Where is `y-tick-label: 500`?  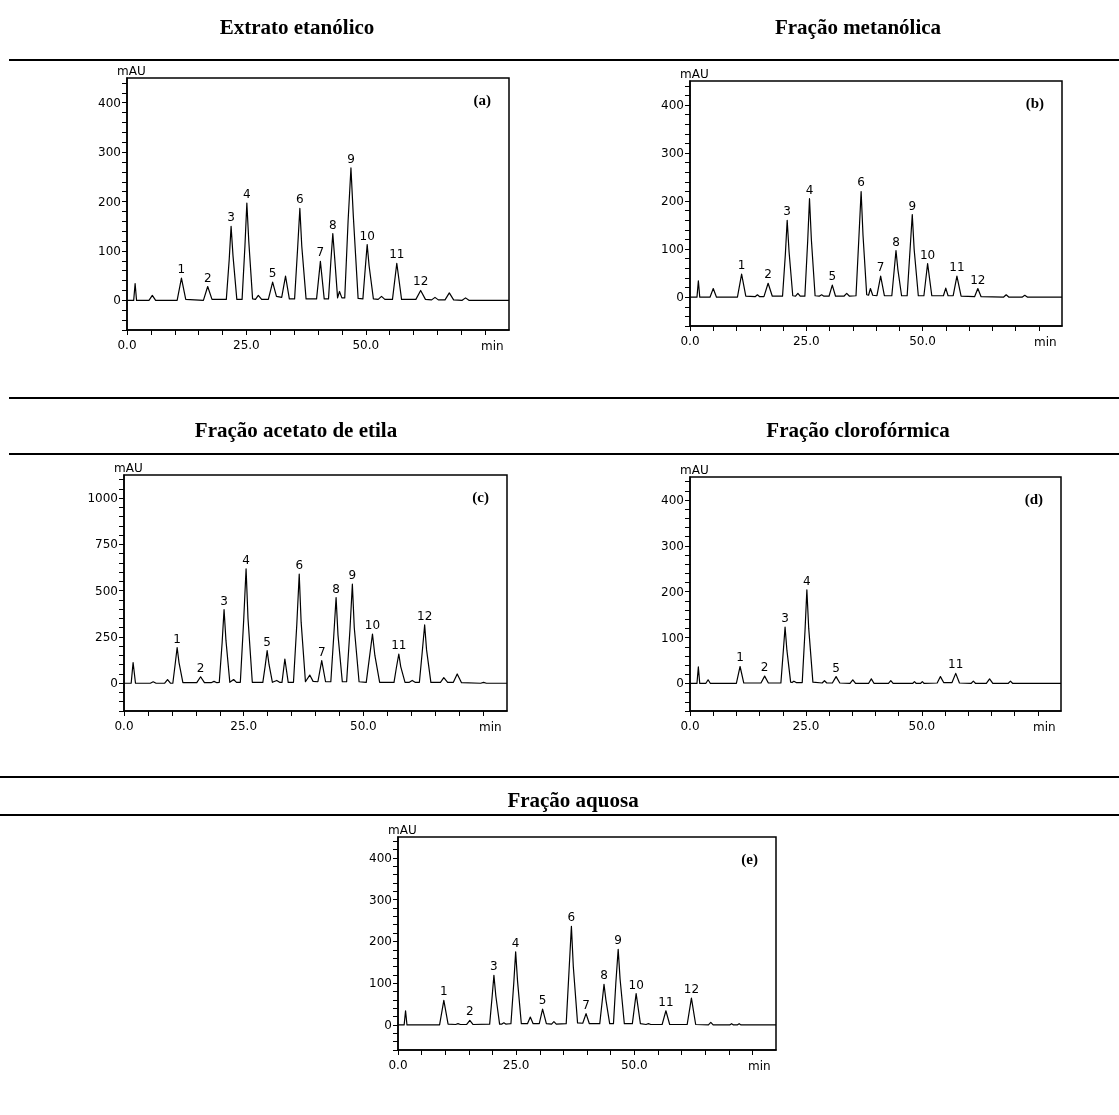
y-tick-label: 500 is located at coordinates (106, 590).